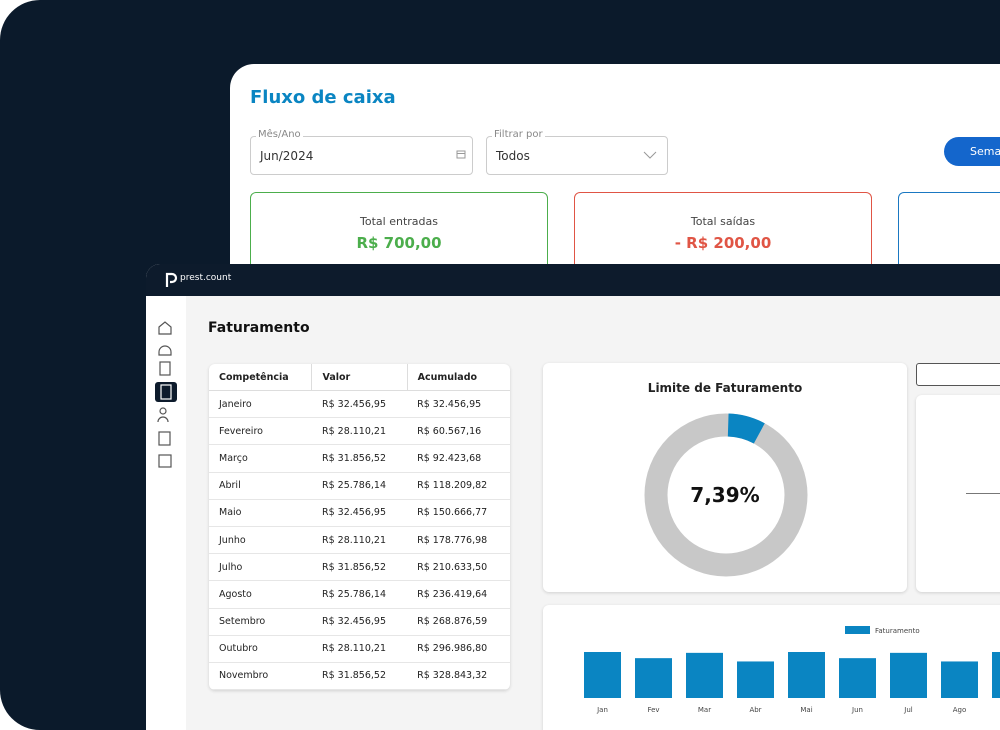 The image size is (1000, 730). Describe the element at coordinates (458, 486) in the screenshot. I see `table-cell: R$ 118.209,82` at that location.